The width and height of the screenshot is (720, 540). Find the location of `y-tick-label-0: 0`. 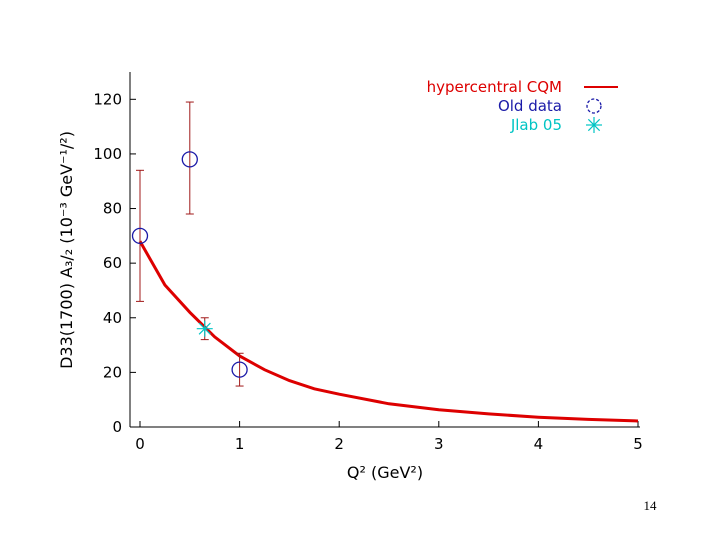

y-tick-label-0: 0 is located at coordinates (117, 427).